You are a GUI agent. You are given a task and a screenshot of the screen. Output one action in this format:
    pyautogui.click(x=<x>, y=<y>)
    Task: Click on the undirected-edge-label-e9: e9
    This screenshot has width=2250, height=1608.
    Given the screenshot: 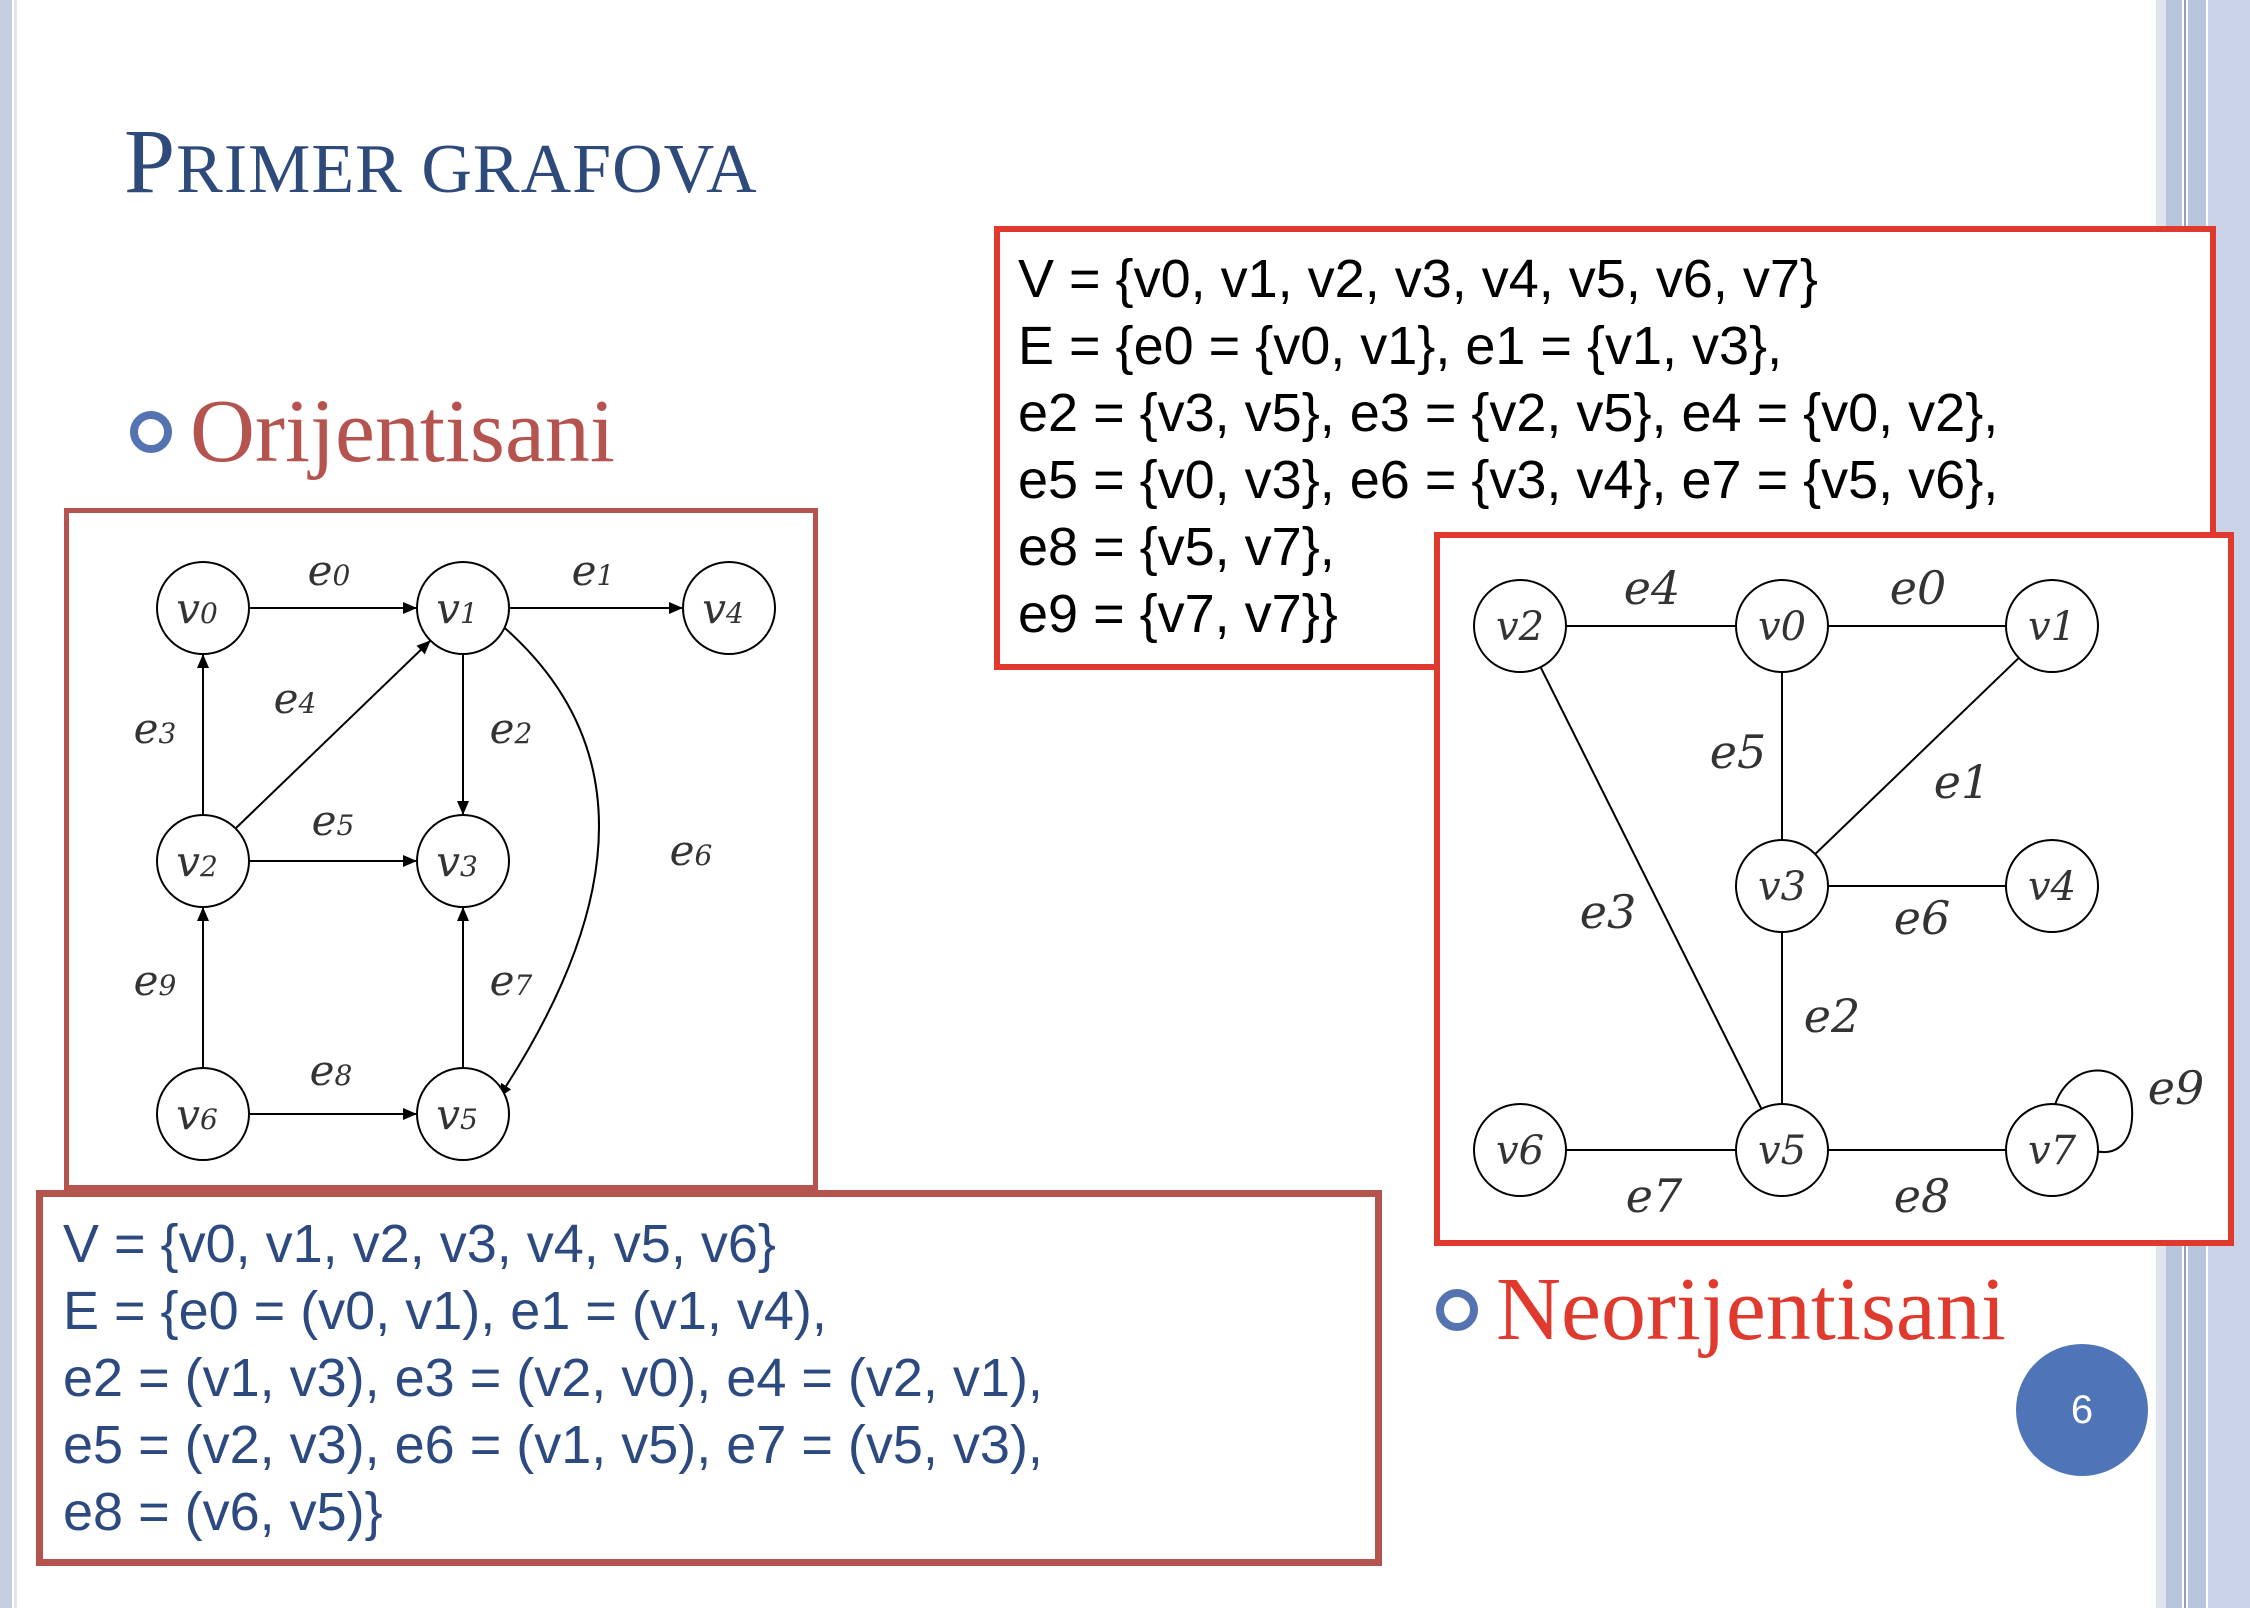 What is the action you would take?
    pyautogui.click(x=2176, y=1088)
    